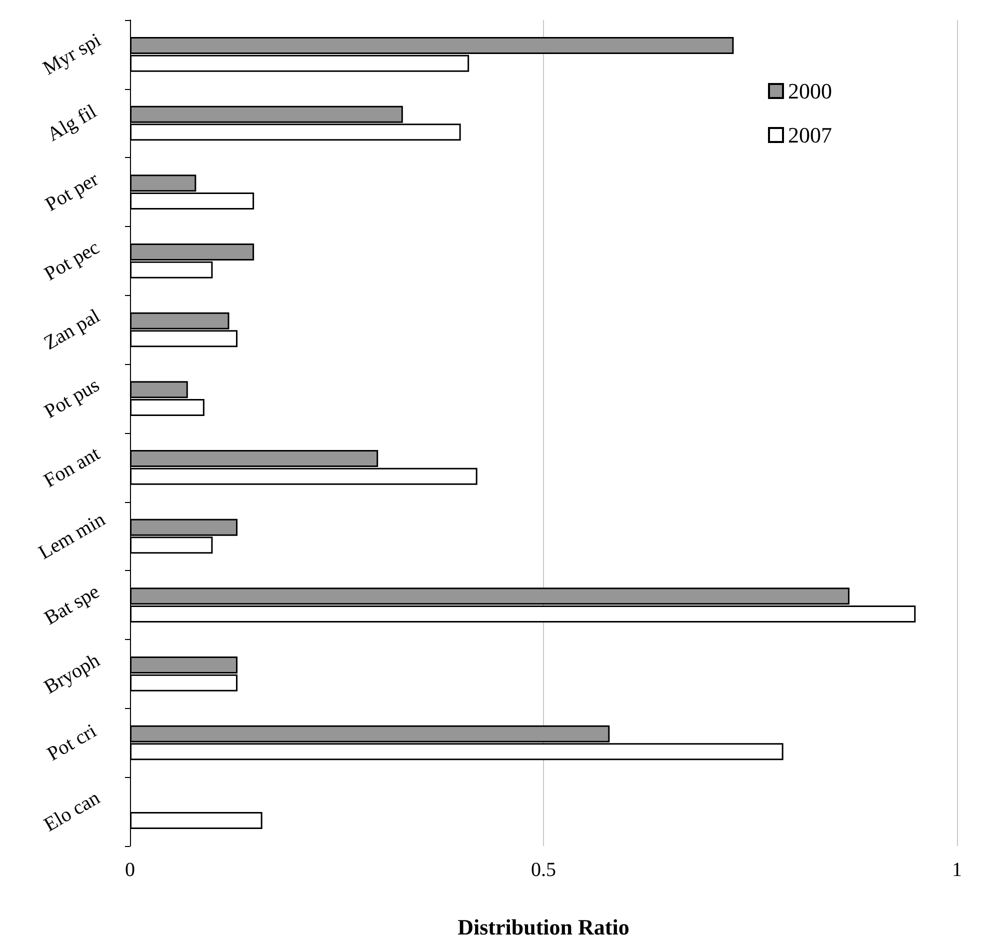 The image size is (987, 943). What do you see at coordinates (810, 91) in the screenshot?
I see `legend-label: 2000` at bounding box center [810, 91].